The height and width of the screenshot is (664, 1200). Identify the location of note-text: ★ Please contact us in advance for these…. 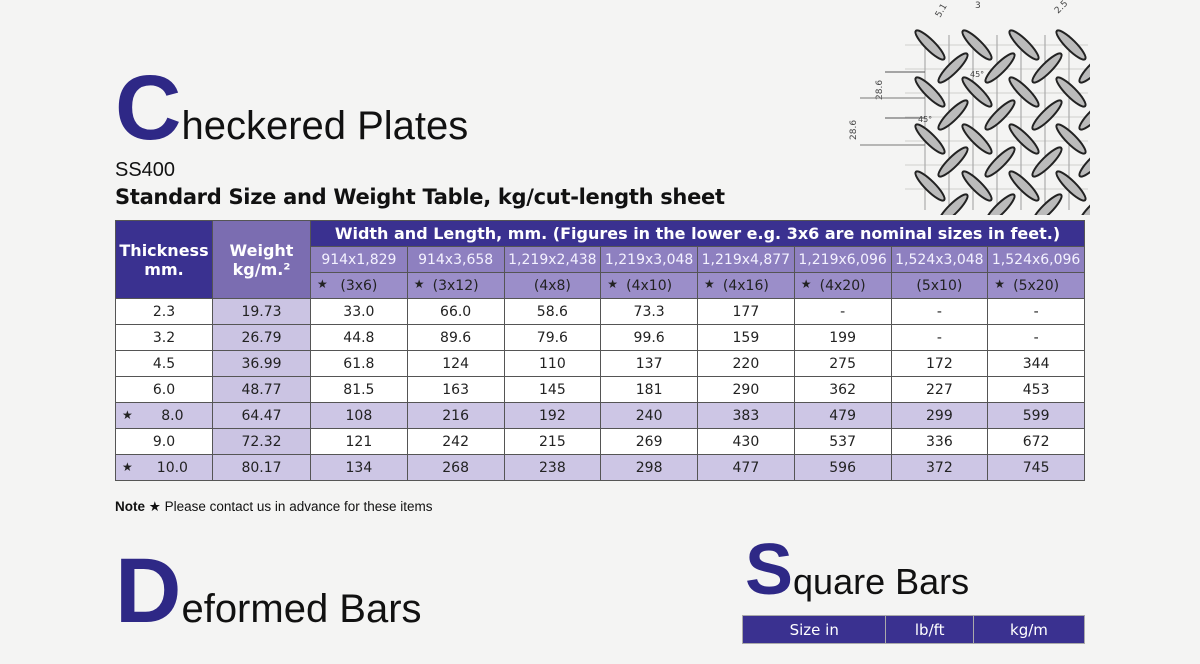
(290, 506).